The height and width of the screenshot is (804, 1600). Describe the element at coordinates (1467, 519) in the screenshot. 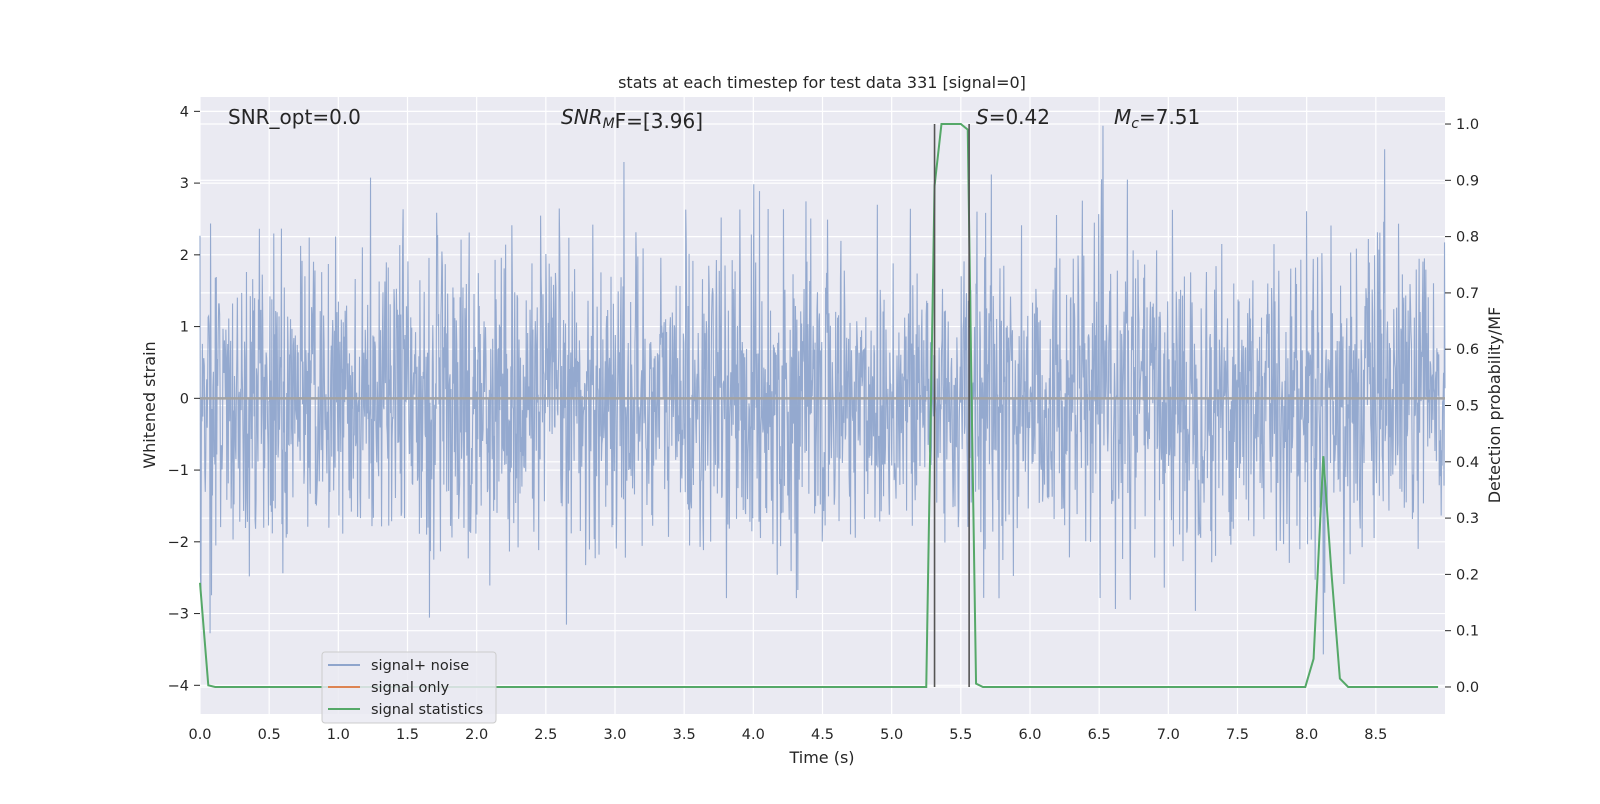

I see `y-right-tick-label: 0.3` at that location.